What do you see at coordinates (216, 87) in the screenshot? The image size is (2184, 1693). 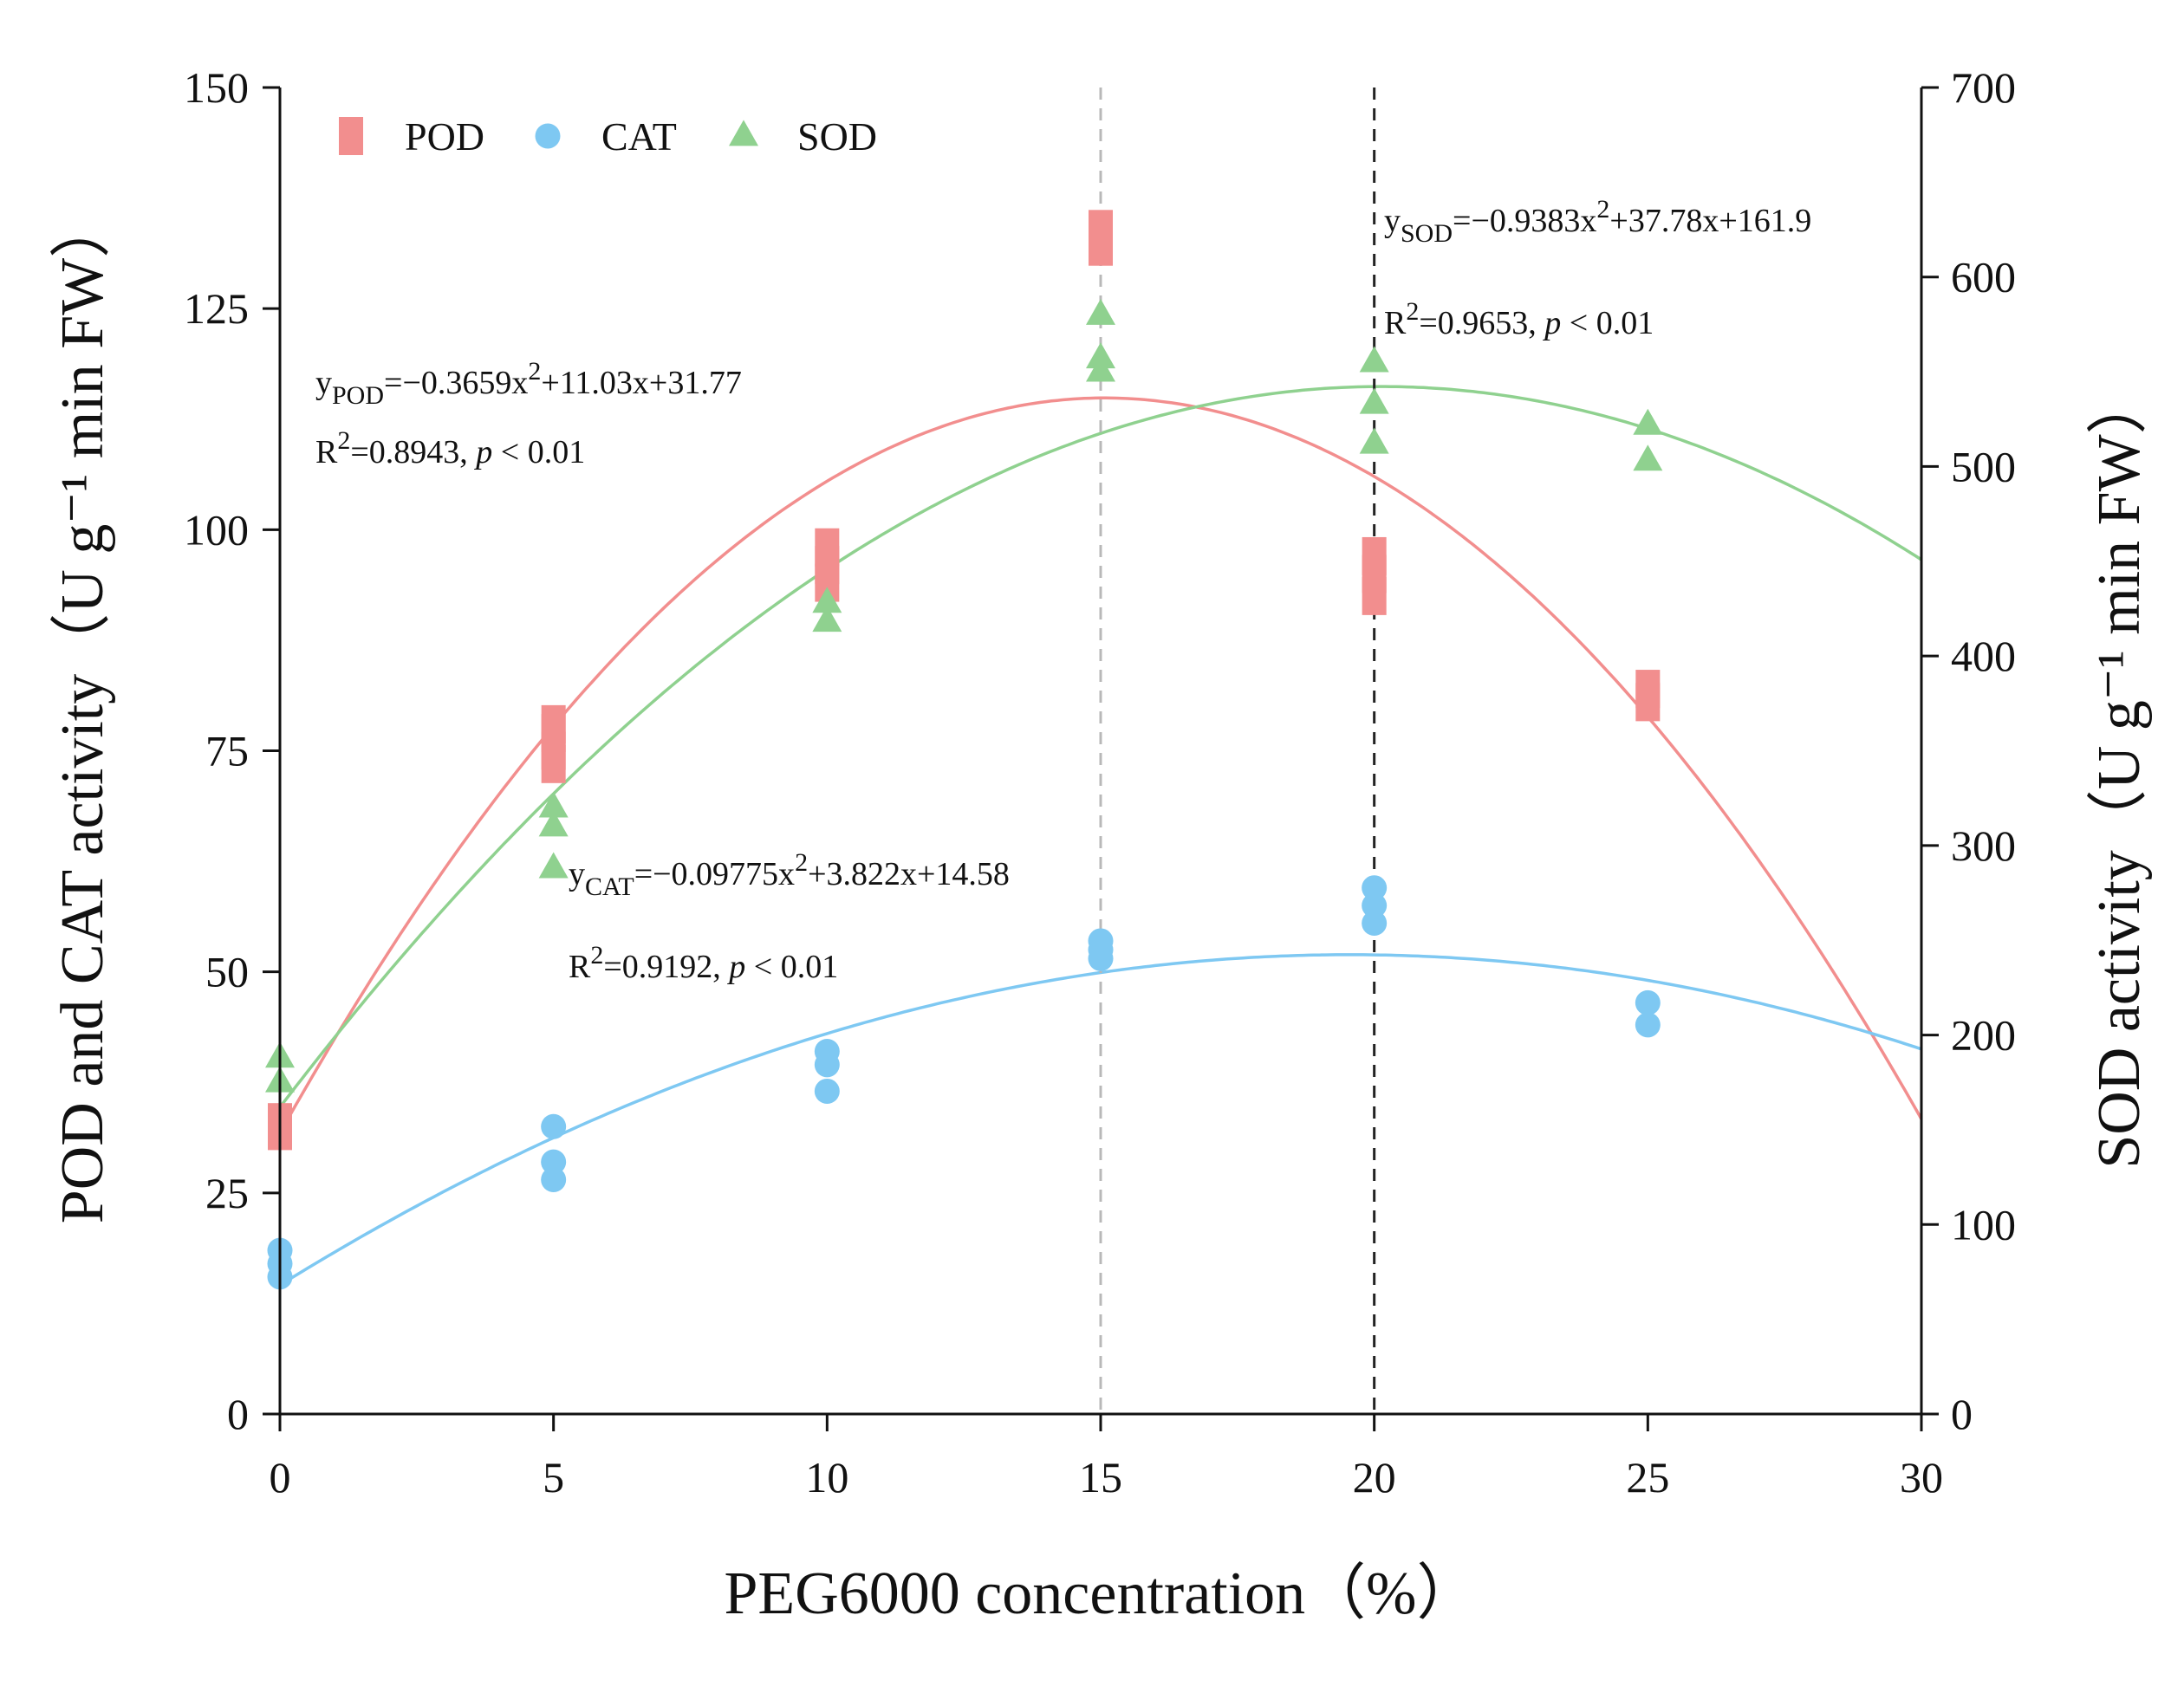 I see `y-tick-label-left: 150` at bounding box center [216, 87].